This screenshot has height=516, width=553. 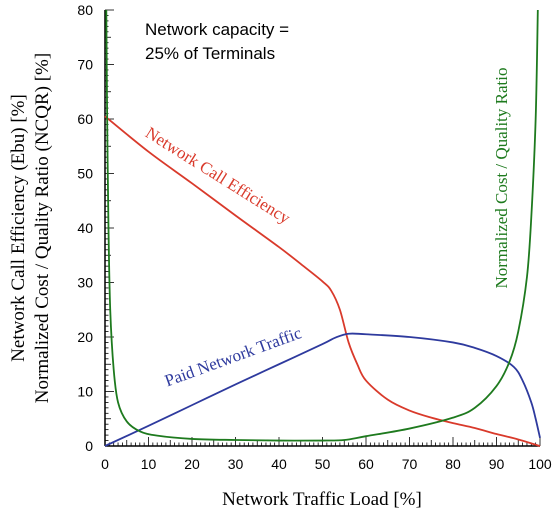 What do you see at coordinates (85, 283) in the screenshot?
I see `y-tick-label: 30` at bounding box center [85, 283].